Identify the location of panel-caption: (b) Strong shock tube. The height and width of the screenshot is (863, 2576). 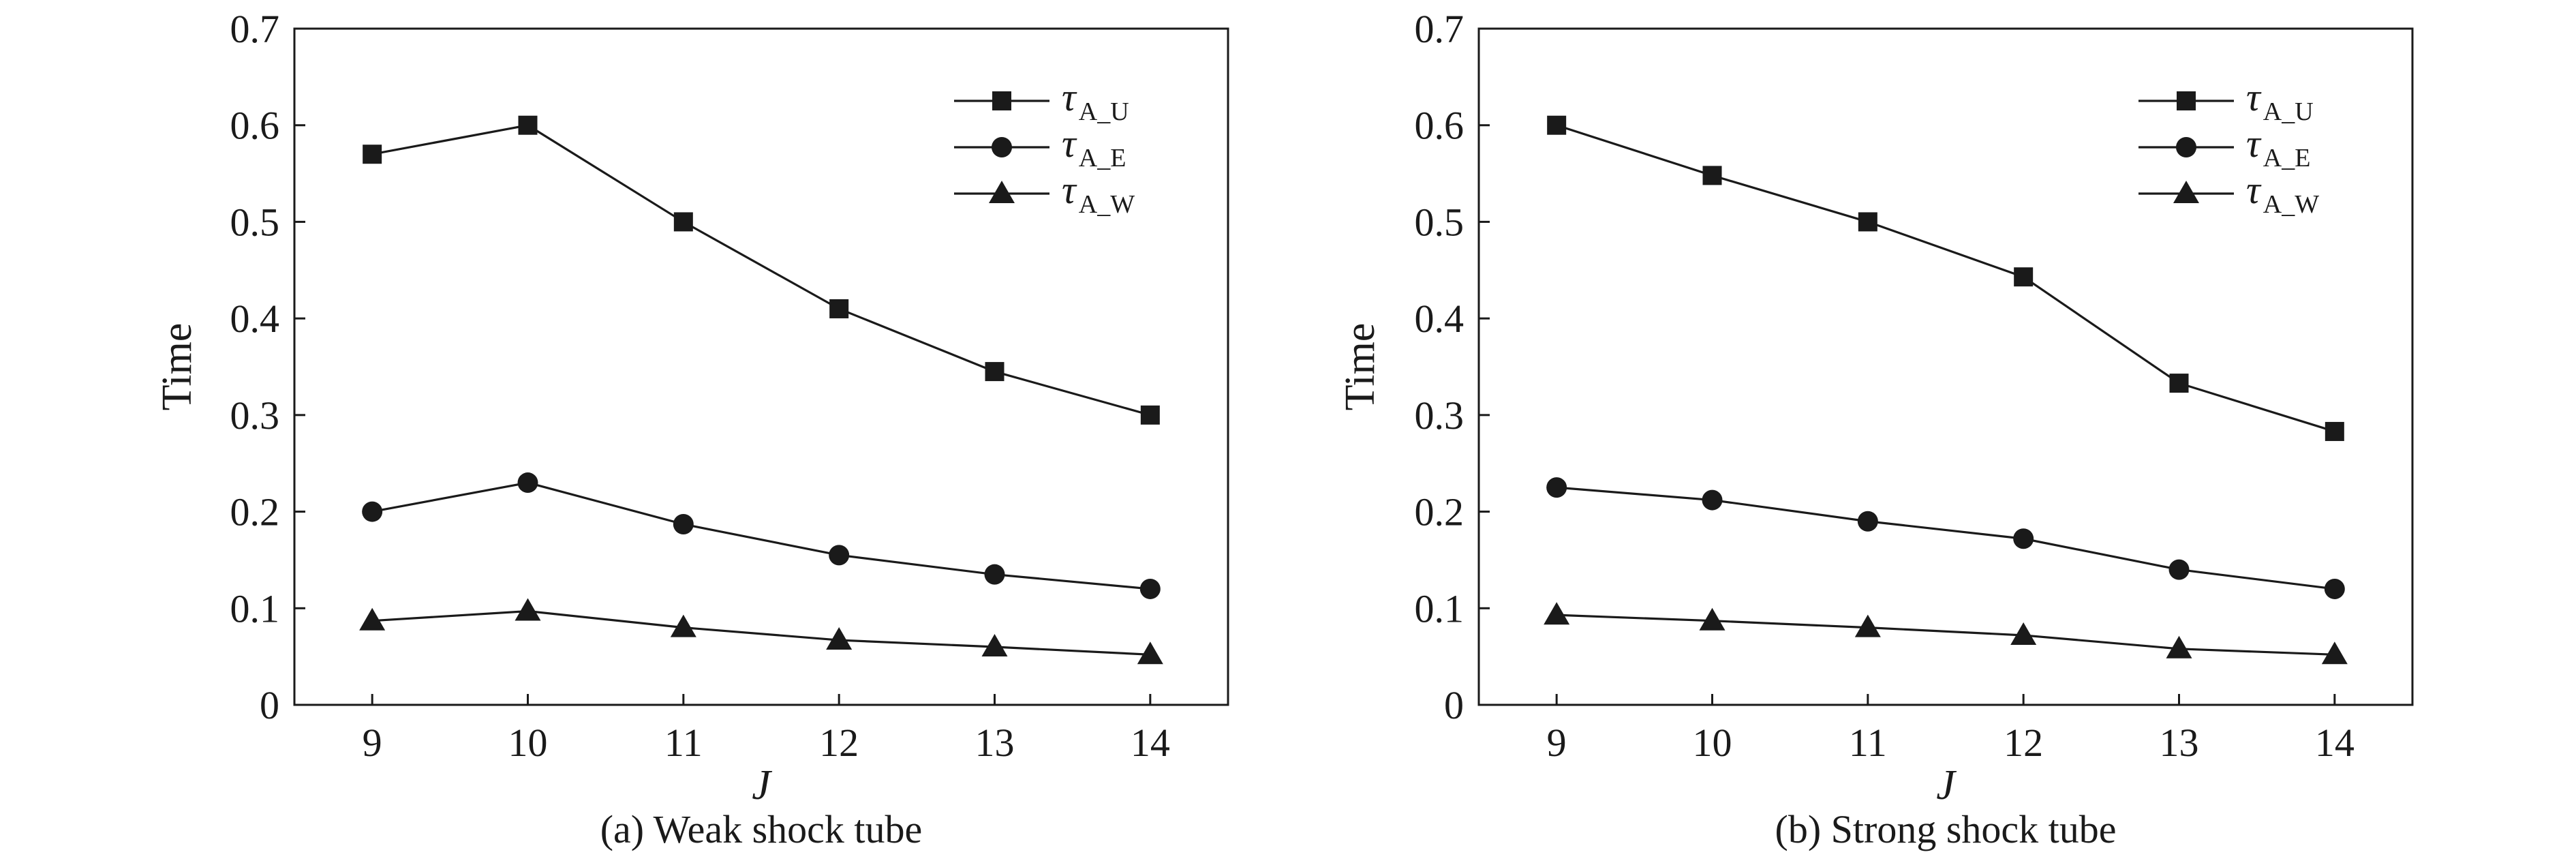
(1946, 829).